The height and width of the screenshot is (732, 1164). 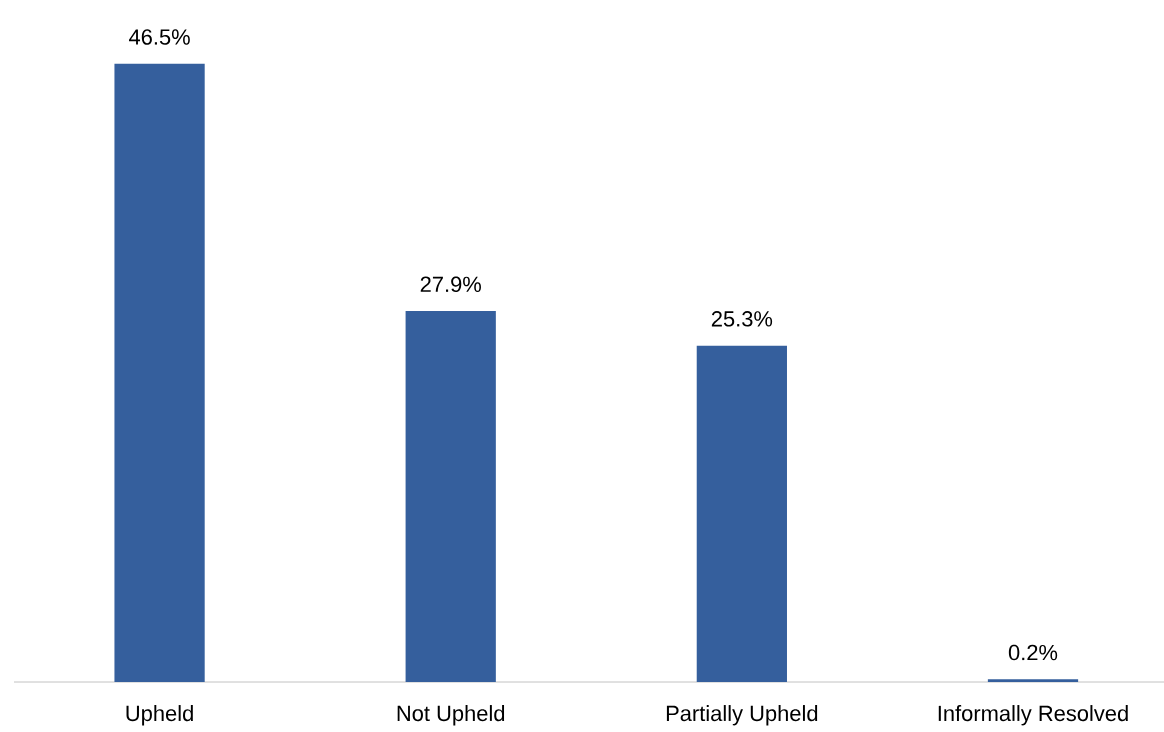 I want to click on x-tick-label: Partially Upheld, so click(x=742, y=715).